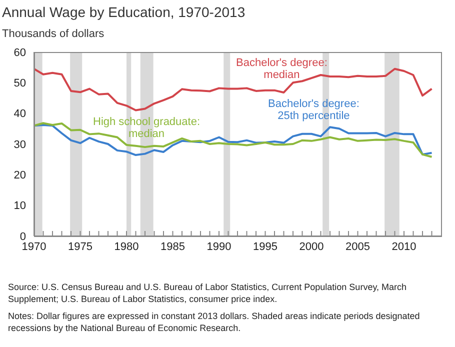  What do you see at coordinates (214, 322) in the screenshot?
I see `text: Notes: Dollar figures are expressed in constant 2013 dollars. Shaded areas indicate periods designated recessions by the National Bureau of Economic Research.` at bounding box center [214, 322].